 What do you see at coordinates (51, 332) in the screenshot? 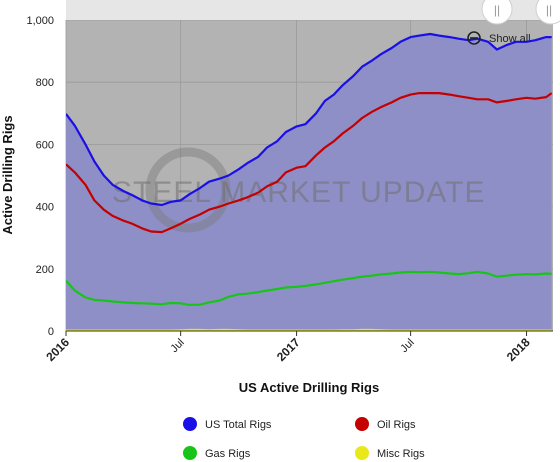
I see `y-tick-label: 0` at bounding box center [51, 332].